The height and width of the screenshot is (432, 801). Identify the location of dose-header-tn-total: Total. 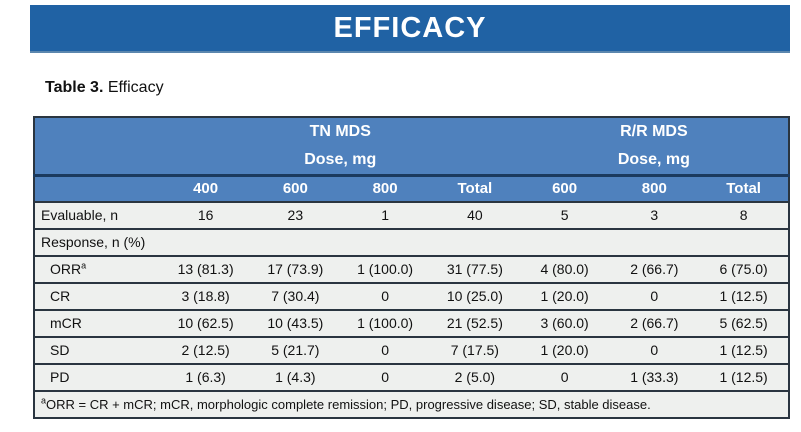
(474, 188).